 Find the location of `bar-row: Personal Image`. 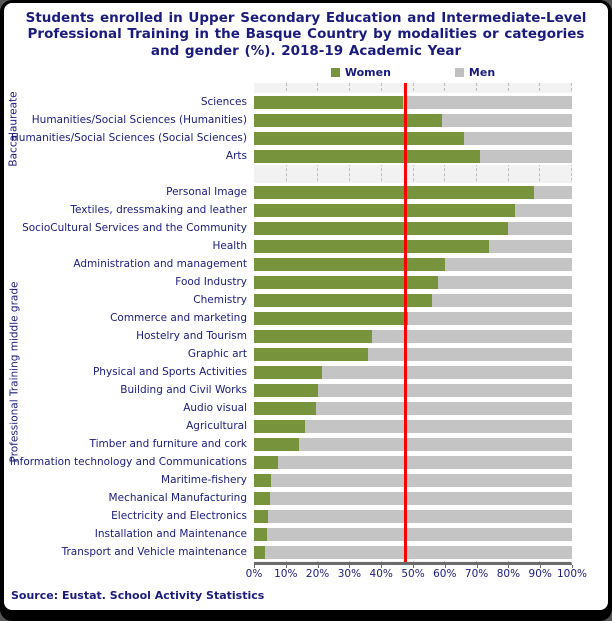

bar-row: Personal Image is located at coordinates (288, 192).